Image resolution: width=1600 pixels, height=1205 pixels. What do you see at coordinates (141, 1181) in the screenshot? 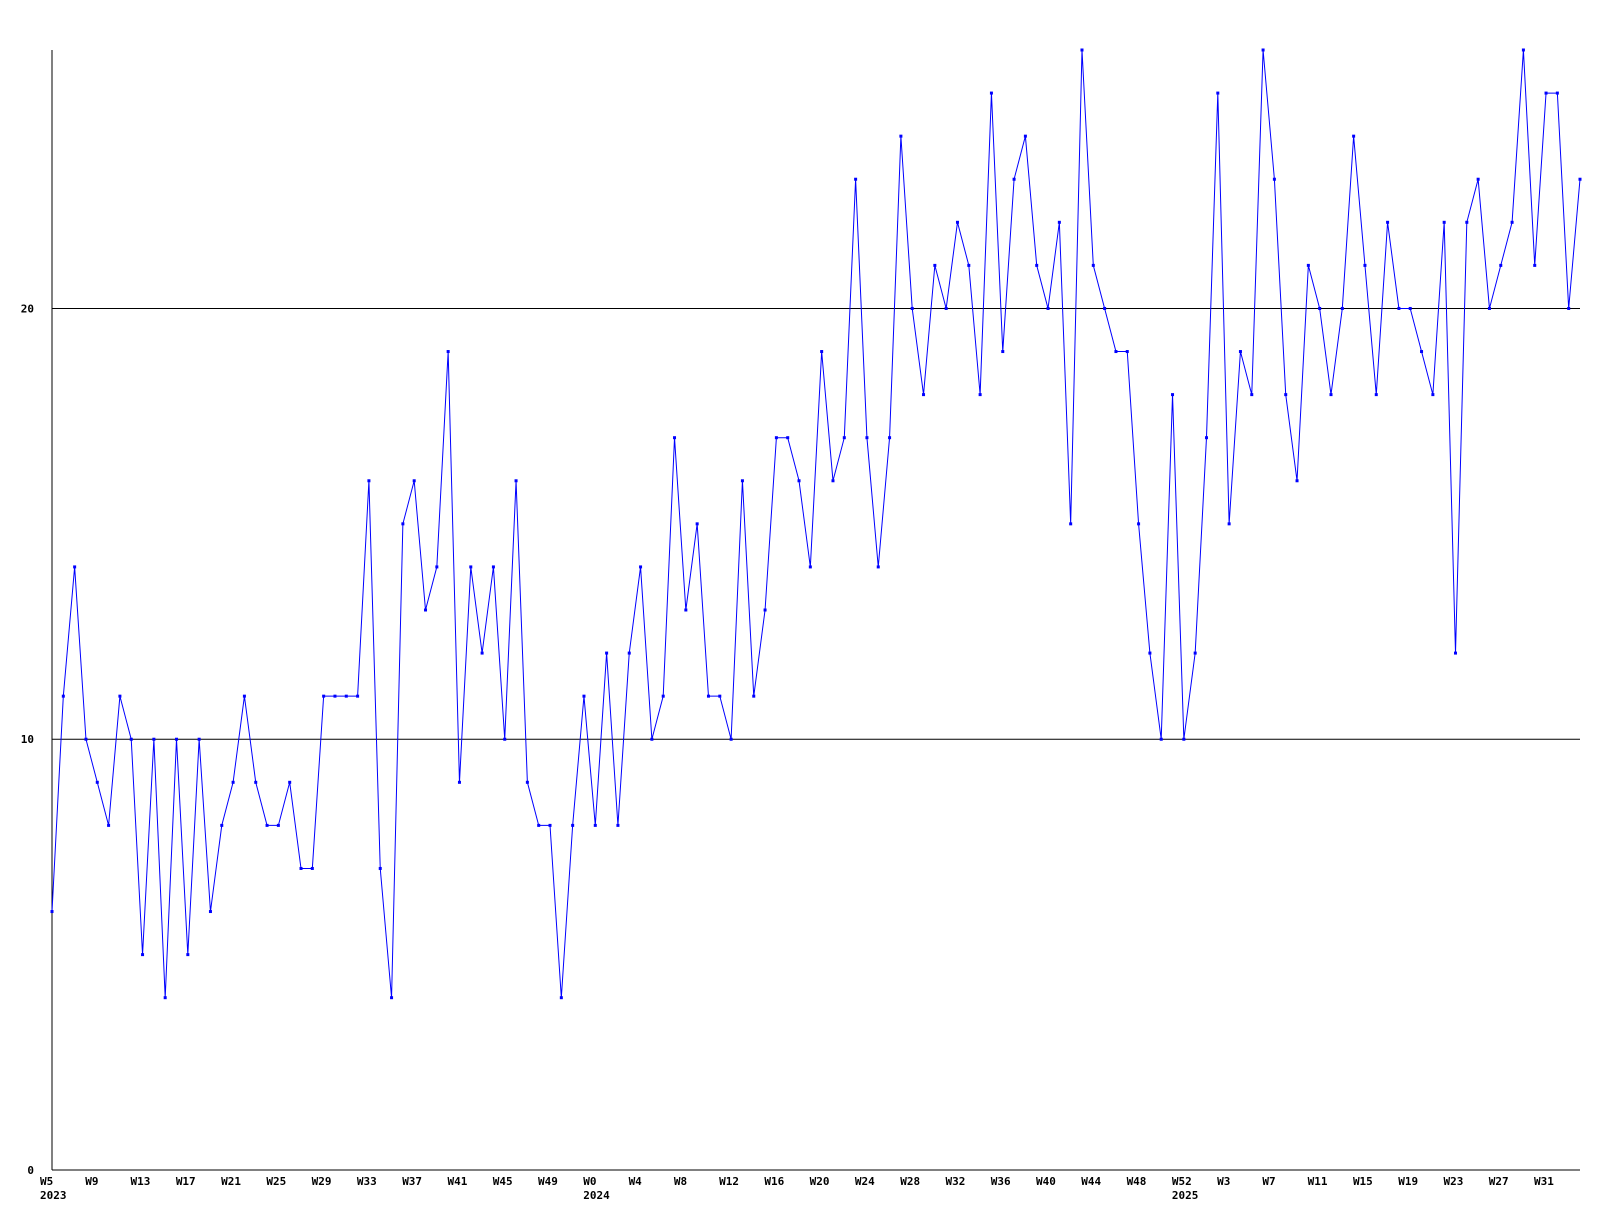
I see `x-tick-label: W13` at bounding box center [141, 1181].